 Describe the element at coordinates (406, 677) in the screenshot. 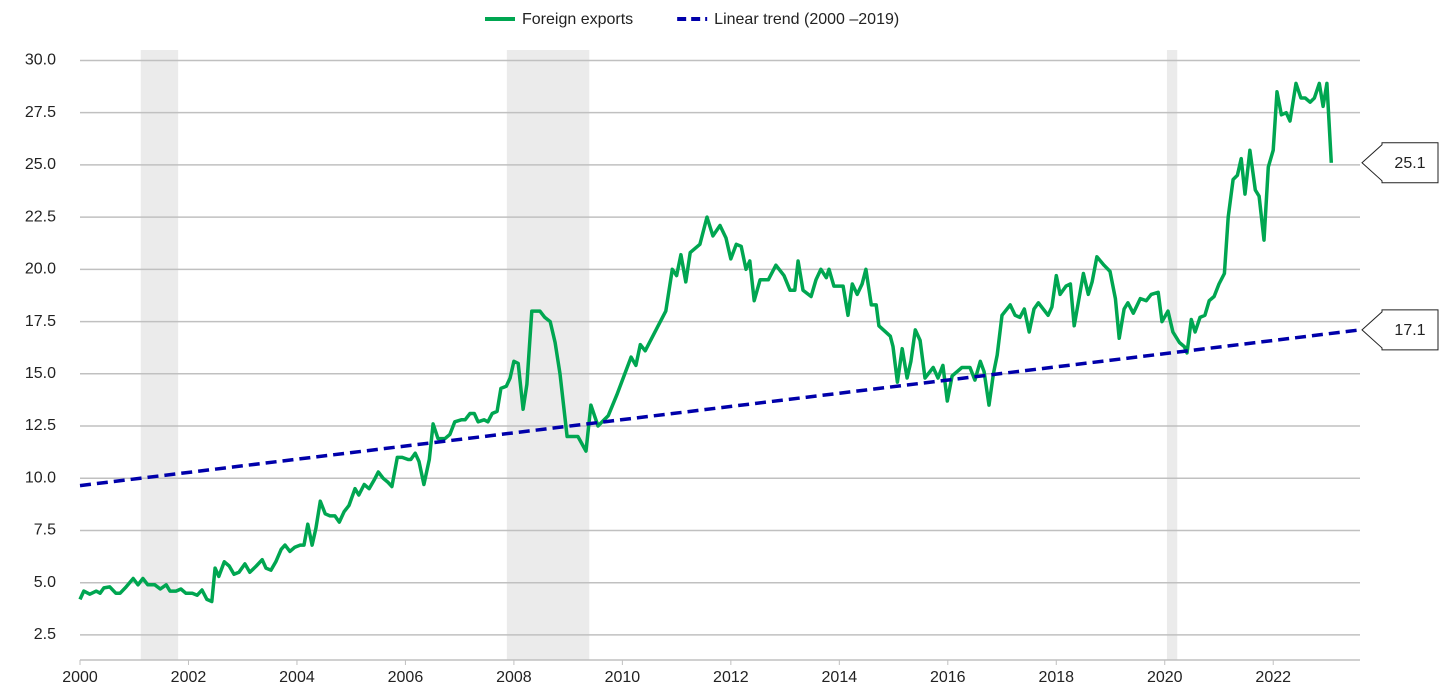

I see `x-tick-label: 2006` at that location.